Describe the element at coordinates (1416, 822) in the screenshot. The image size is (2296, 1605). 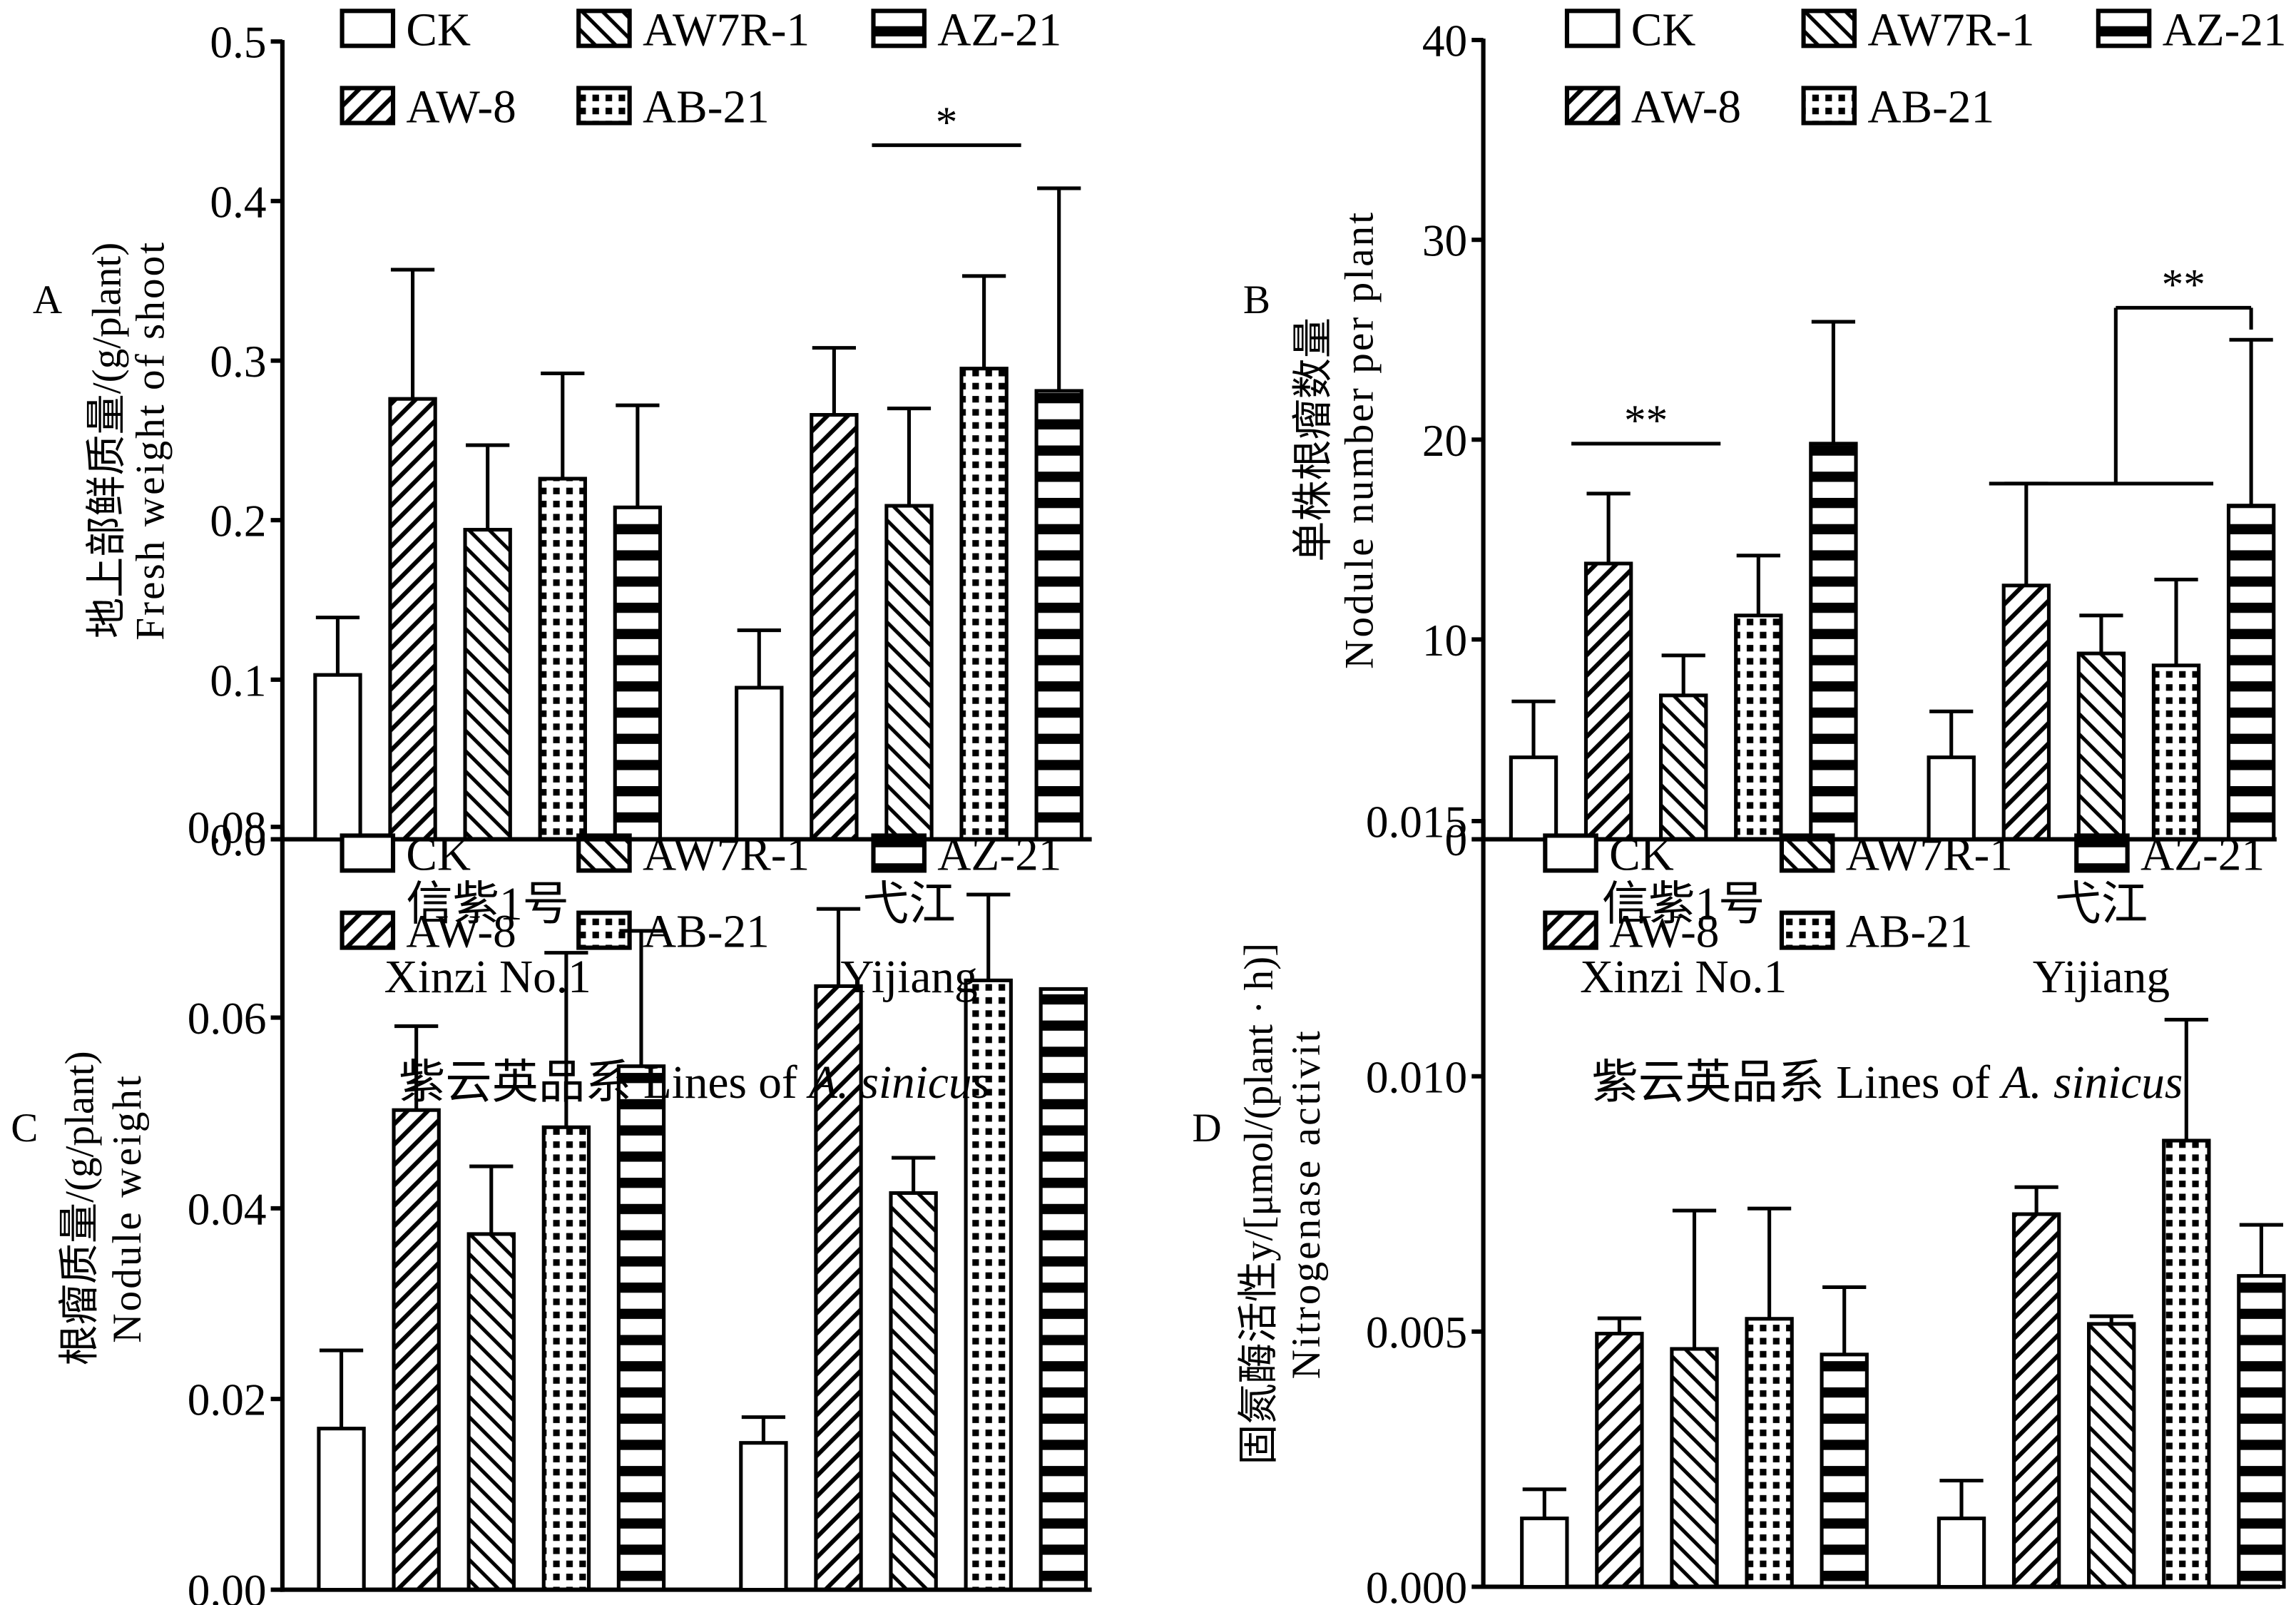
I see `y-tick-label: 0.015` at that location.